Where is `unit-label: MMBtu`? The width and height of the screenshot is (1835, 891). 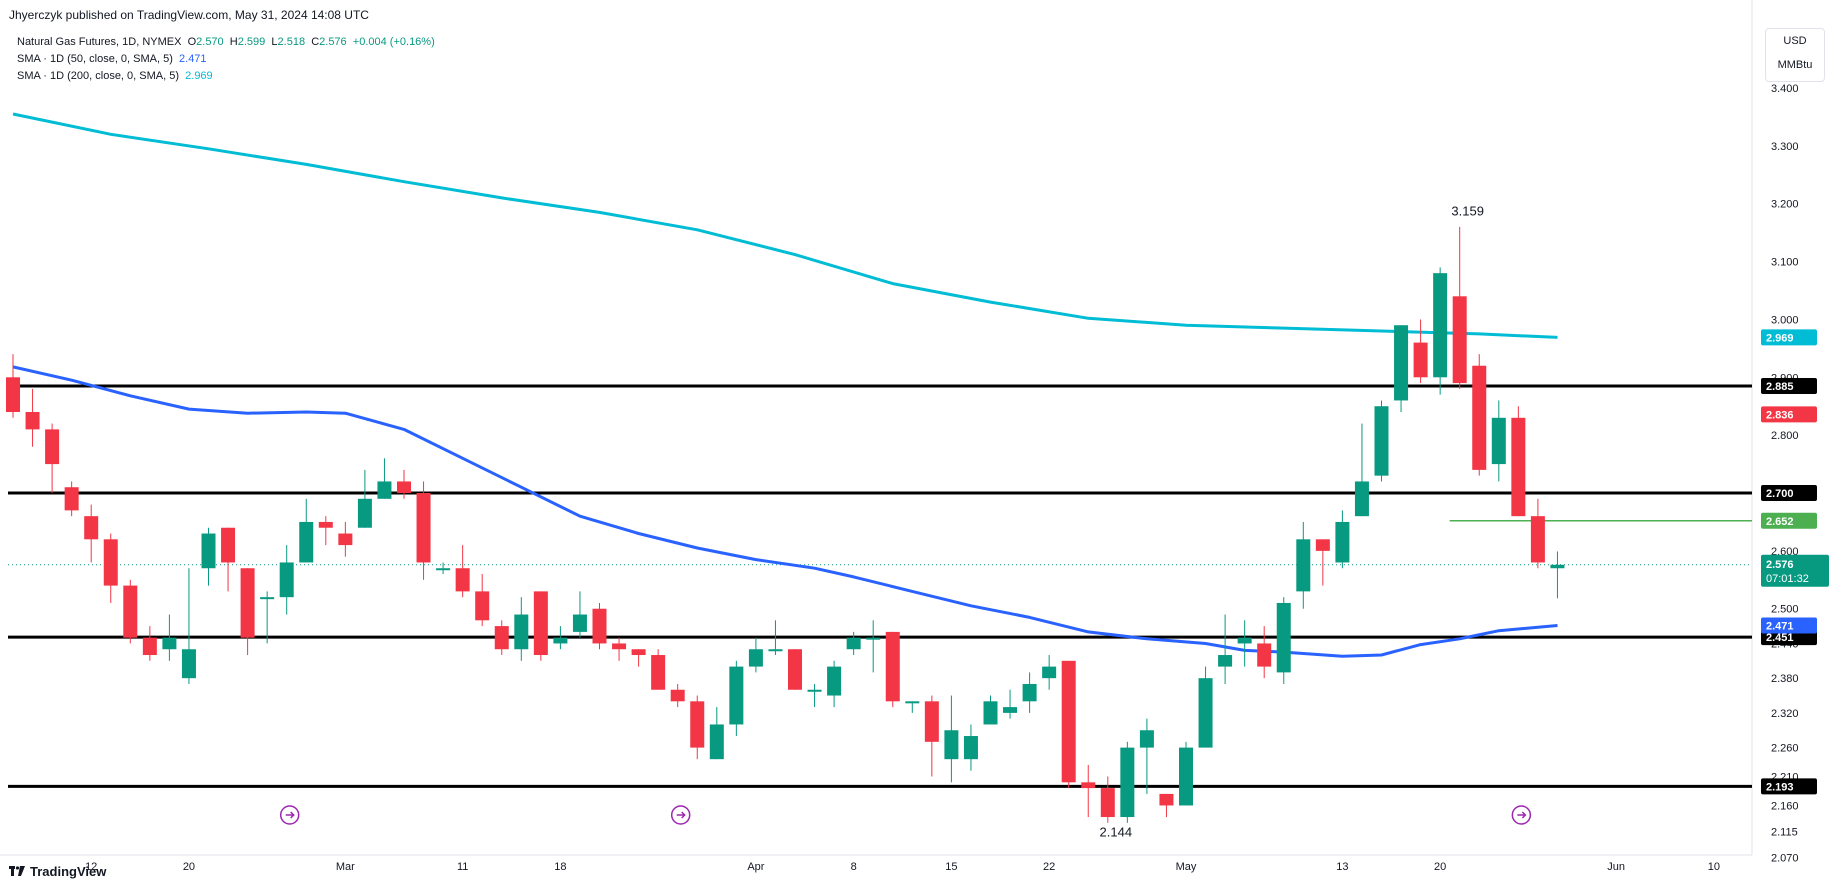 unit-label: MMBtu is located at coordinates (1795, 65).